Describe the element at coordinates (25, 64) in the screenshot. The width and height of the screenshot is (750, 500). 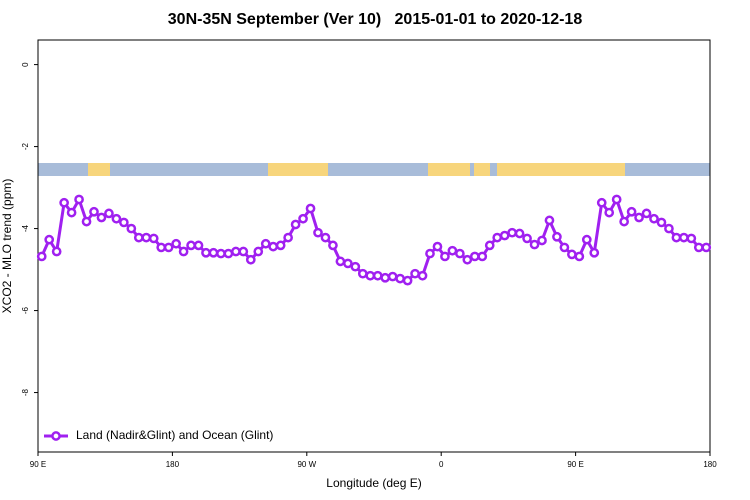
I see `y-tick-label: 0` at that location.